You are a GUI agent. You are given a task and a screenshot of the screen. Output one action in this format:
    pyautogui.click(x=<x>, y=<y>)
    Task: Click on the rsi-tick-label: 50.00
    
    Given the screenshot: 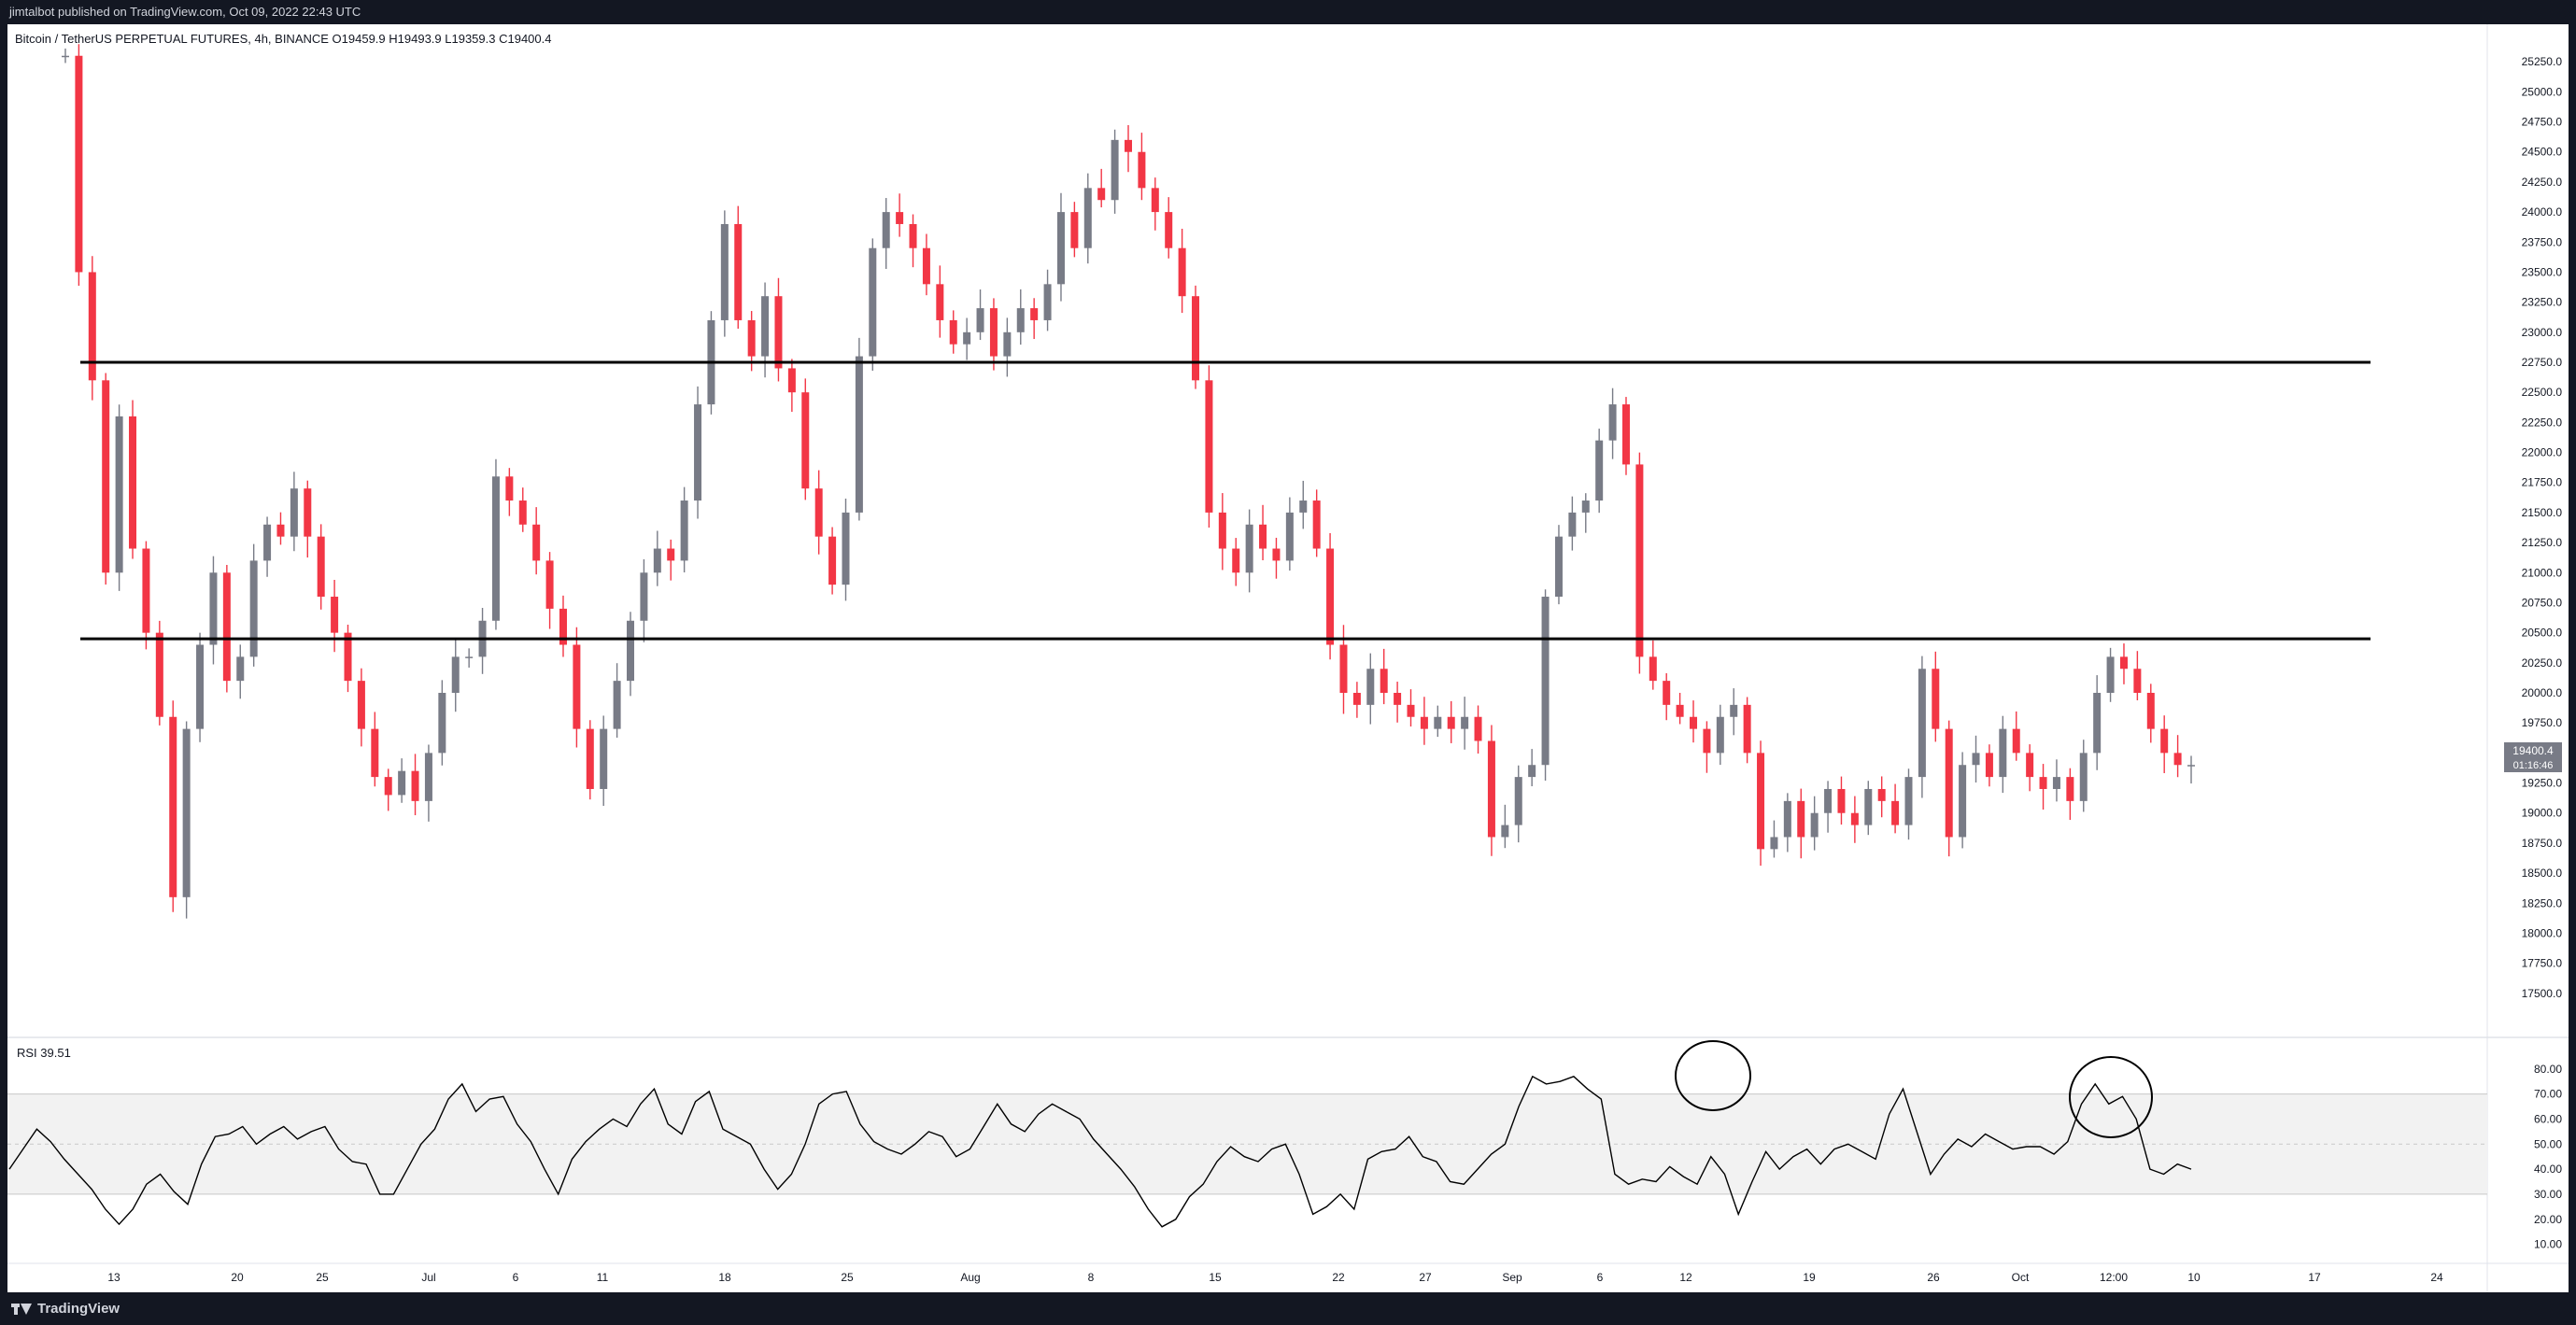 What is the action you would take?
    pyautogui.click(x=2548, y=1143)
    